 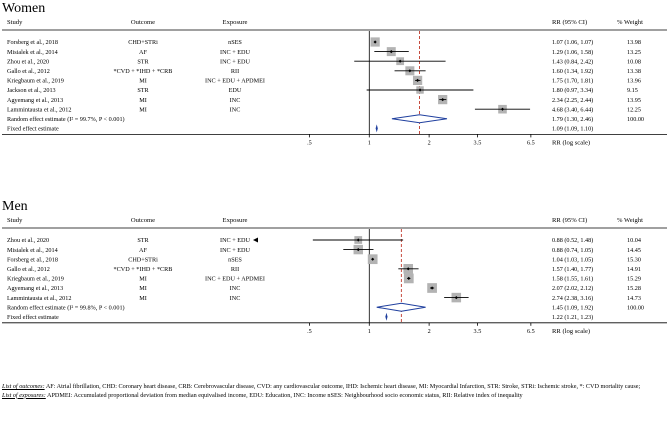 What do you see at coordinates (571, 331) in the screenshot?
I see `x-axis-label: RR (log scale)` at bounding box center [571, 331].